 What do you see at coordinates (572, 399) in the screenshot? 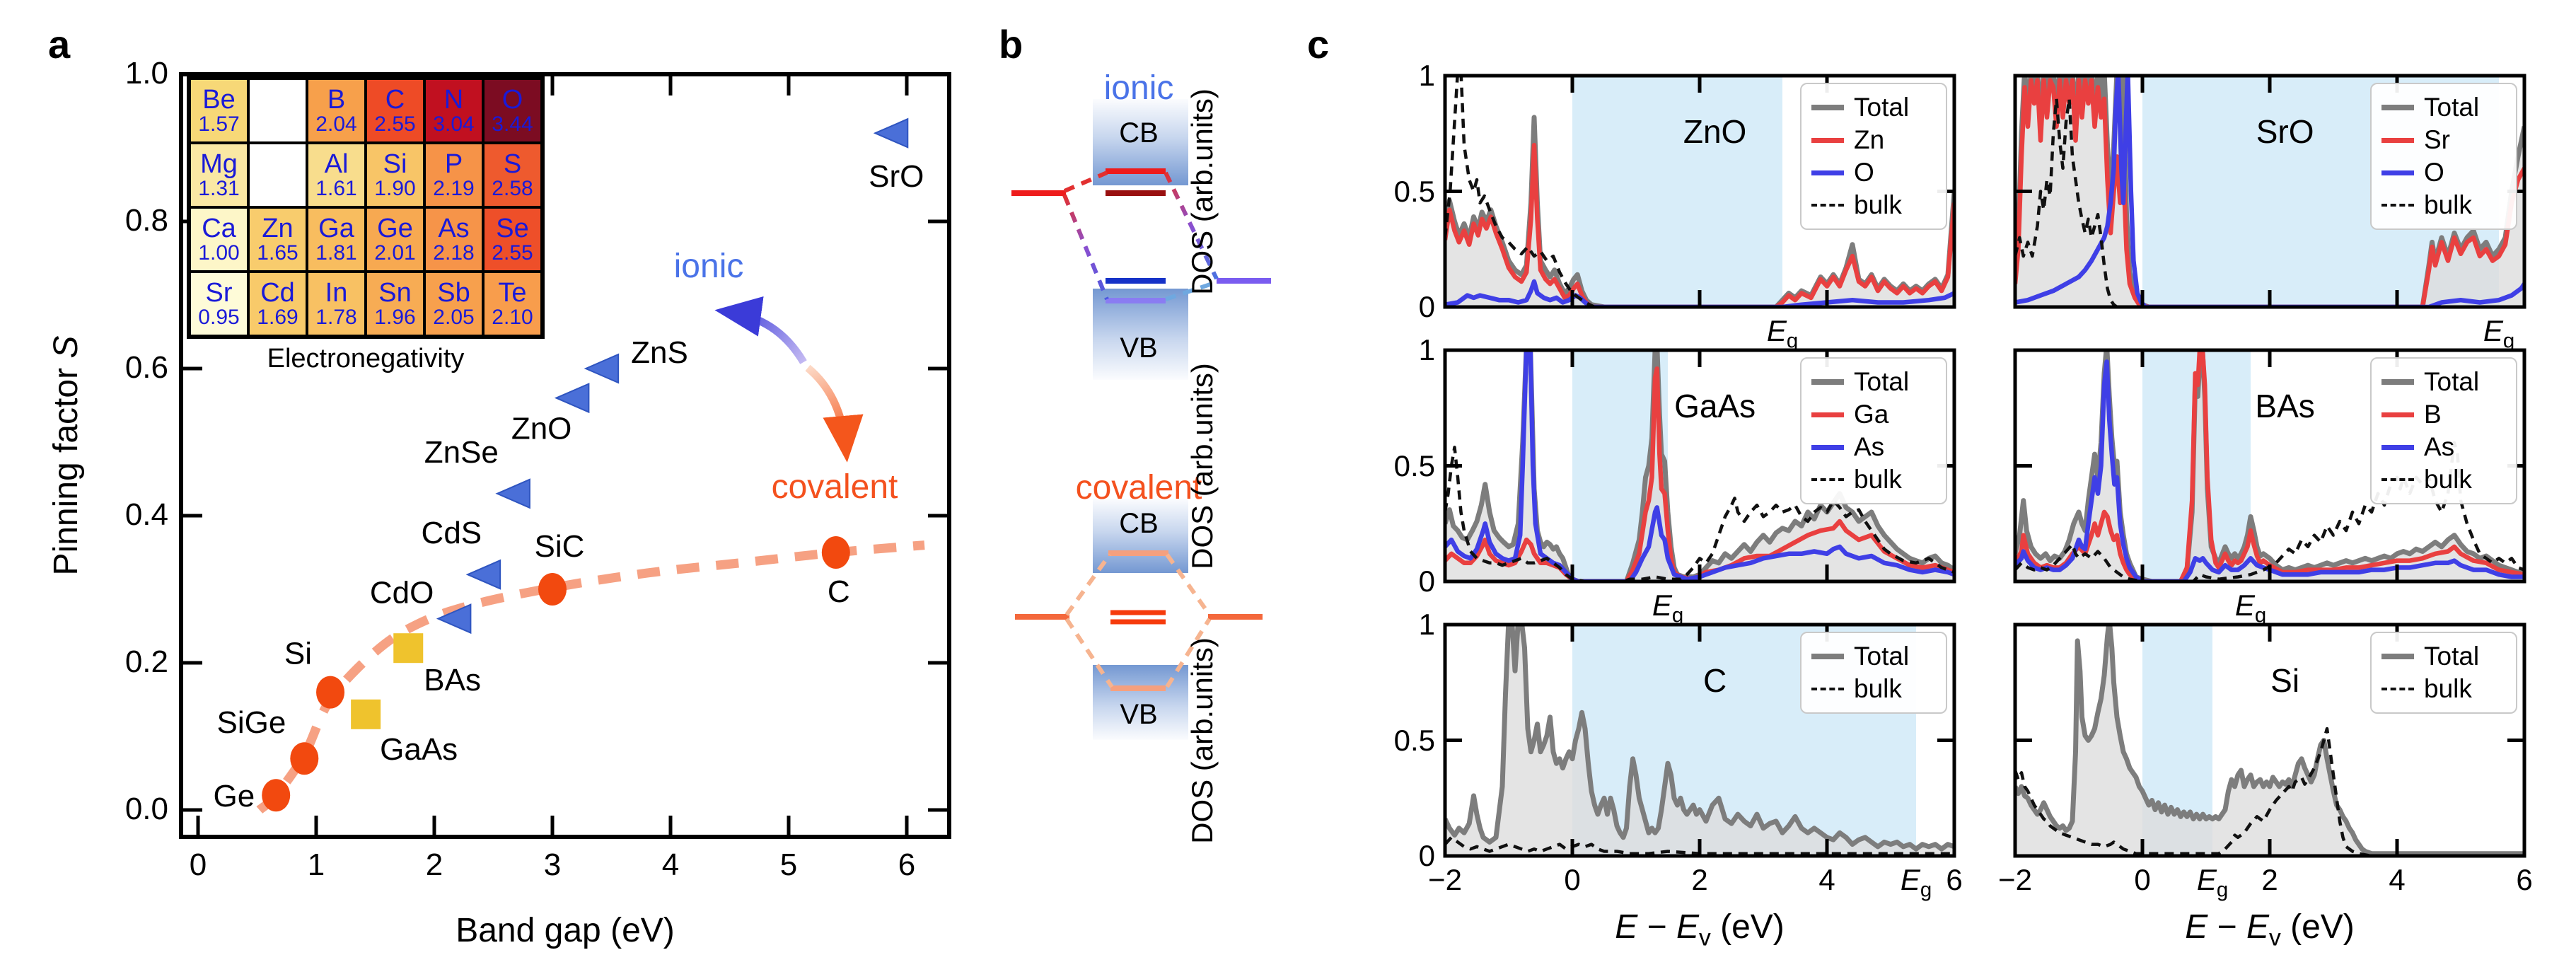
I see `scatter-marker-ZnO` at bounding box center [572, 399].